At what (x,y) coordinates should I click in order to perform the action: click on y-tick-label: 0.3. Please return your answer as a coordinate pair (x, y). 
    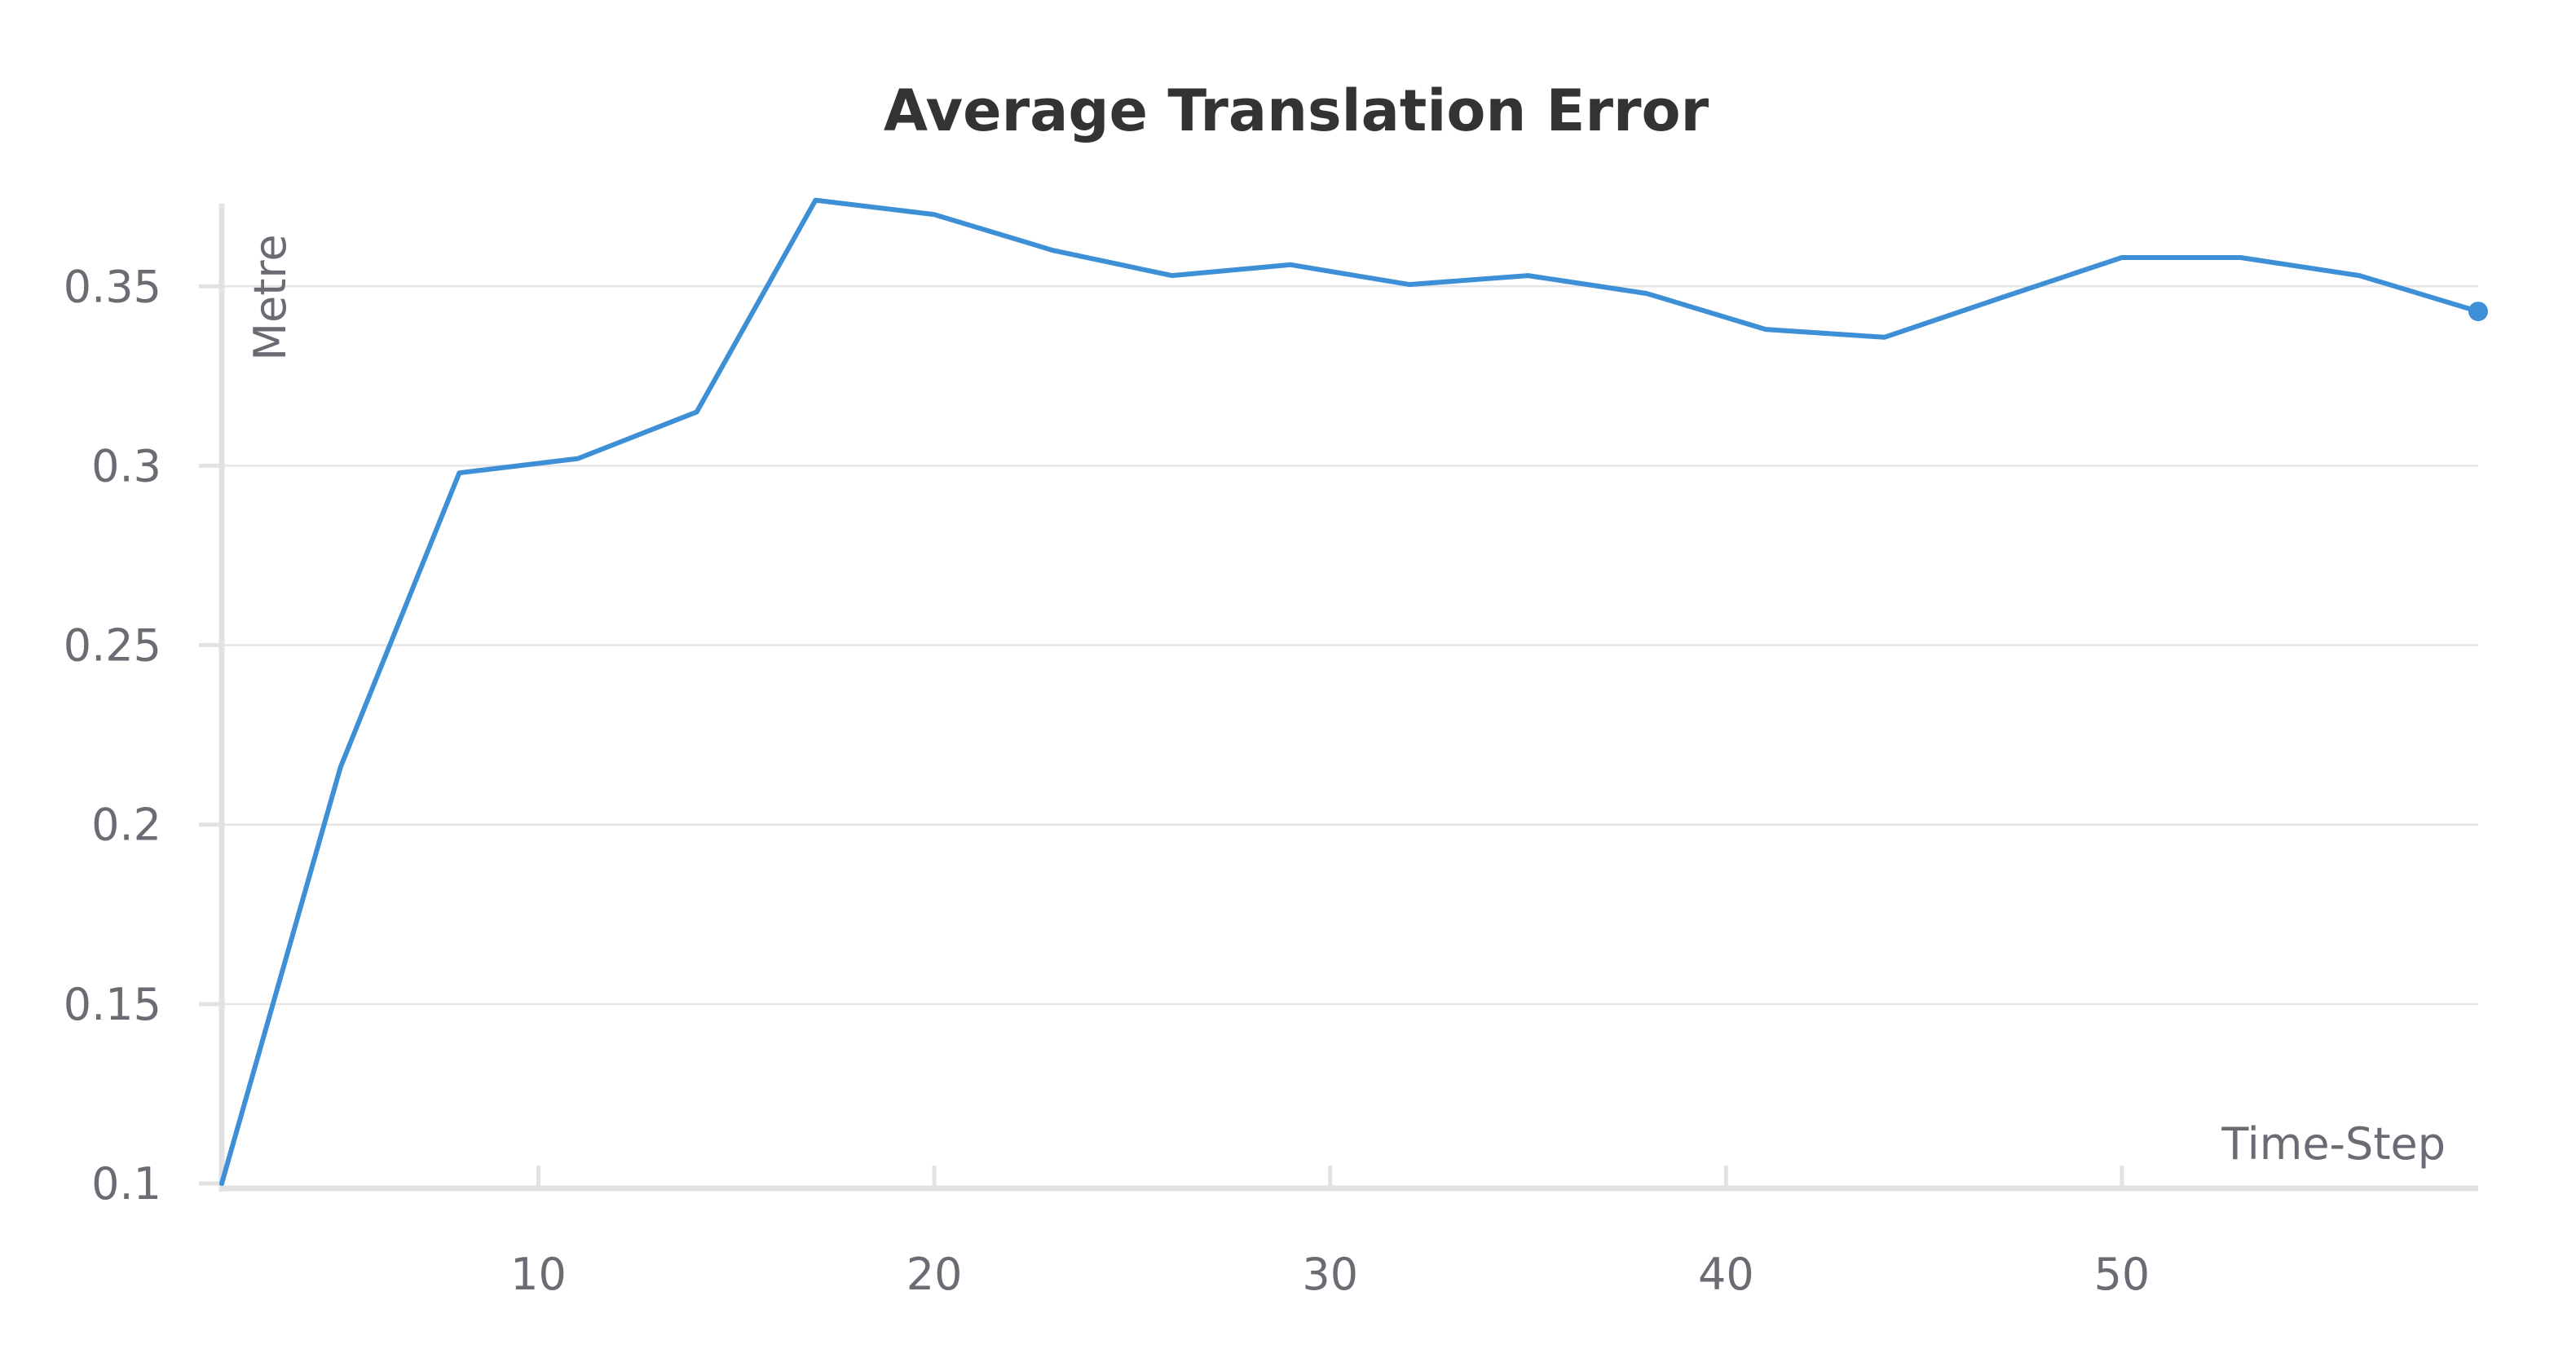
    Looking at the image, I should click on (126, 465).